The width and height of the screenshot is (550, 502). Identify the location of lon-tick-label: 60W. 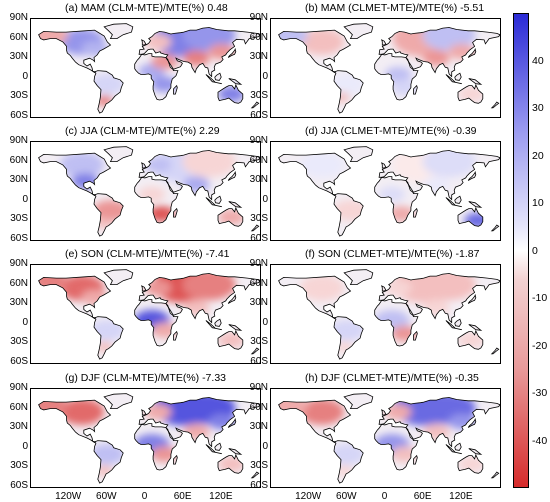
(346, 496).